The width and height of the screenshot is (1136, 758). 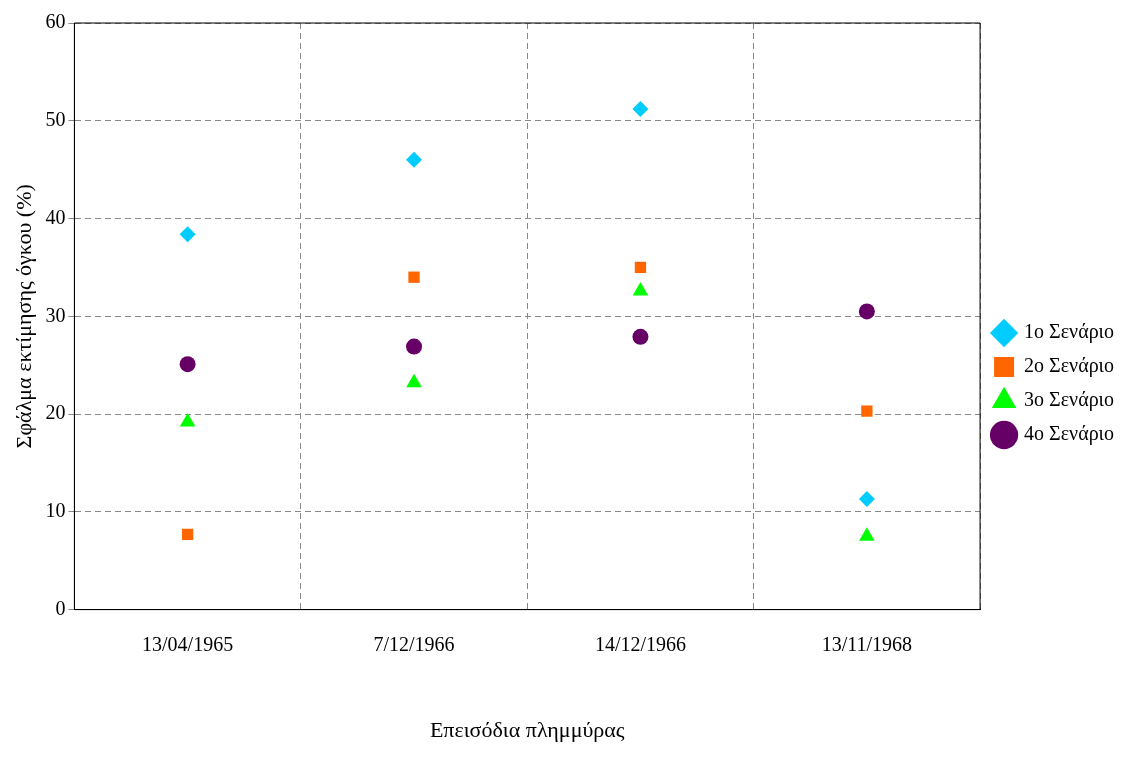 What do you see at coordinates (867, 643) in the screenshot?
I see `x-tick-label: 13/11/1968` at bounding box center [867, 643].